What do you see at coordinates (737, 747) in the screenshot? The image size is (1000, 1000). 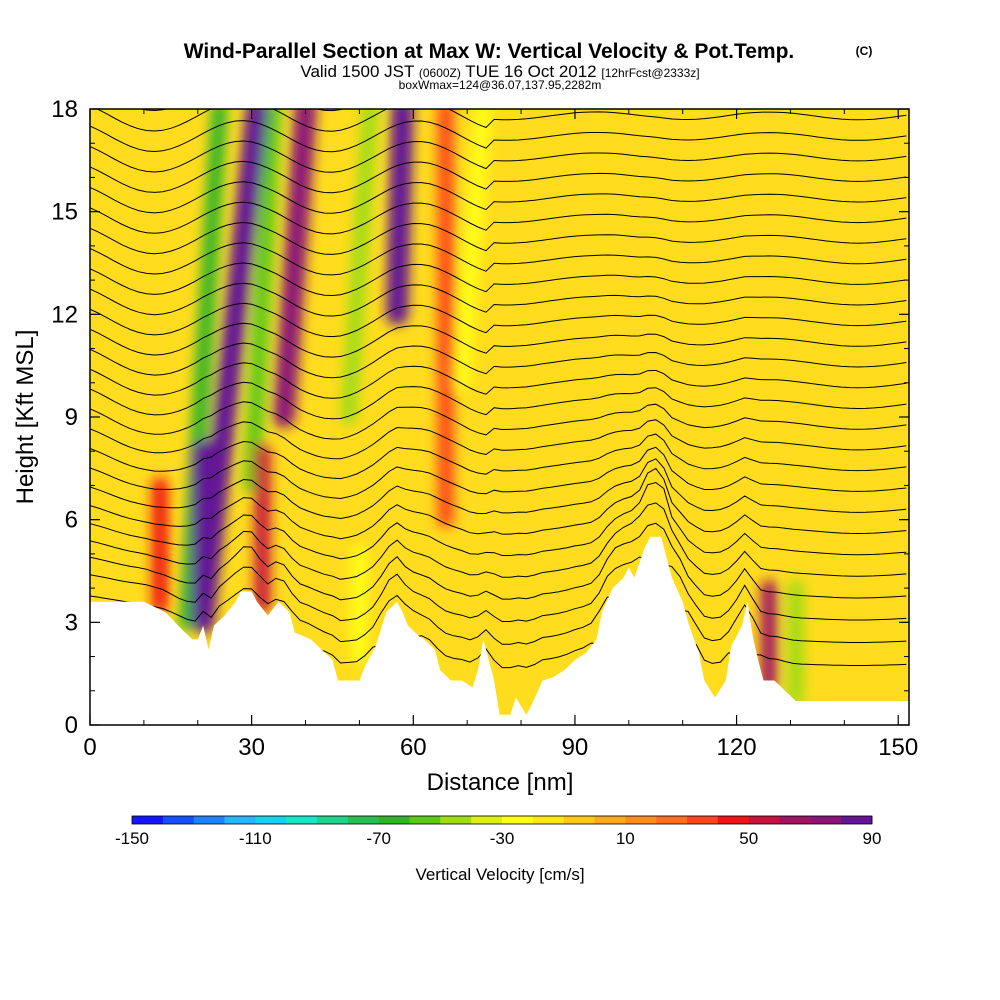 I see `x-tick-label: 120` at bounding box center [737, 747].